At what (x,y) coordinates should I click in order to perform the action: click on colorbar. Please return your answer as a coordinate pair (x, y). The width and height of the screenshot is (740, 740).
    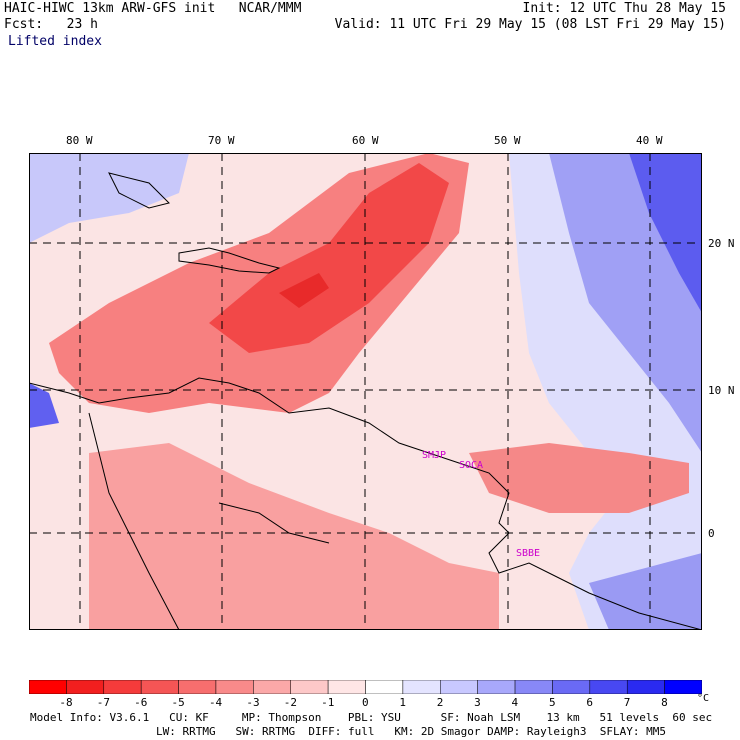
    Looking at the image, I should click on (365, 687).